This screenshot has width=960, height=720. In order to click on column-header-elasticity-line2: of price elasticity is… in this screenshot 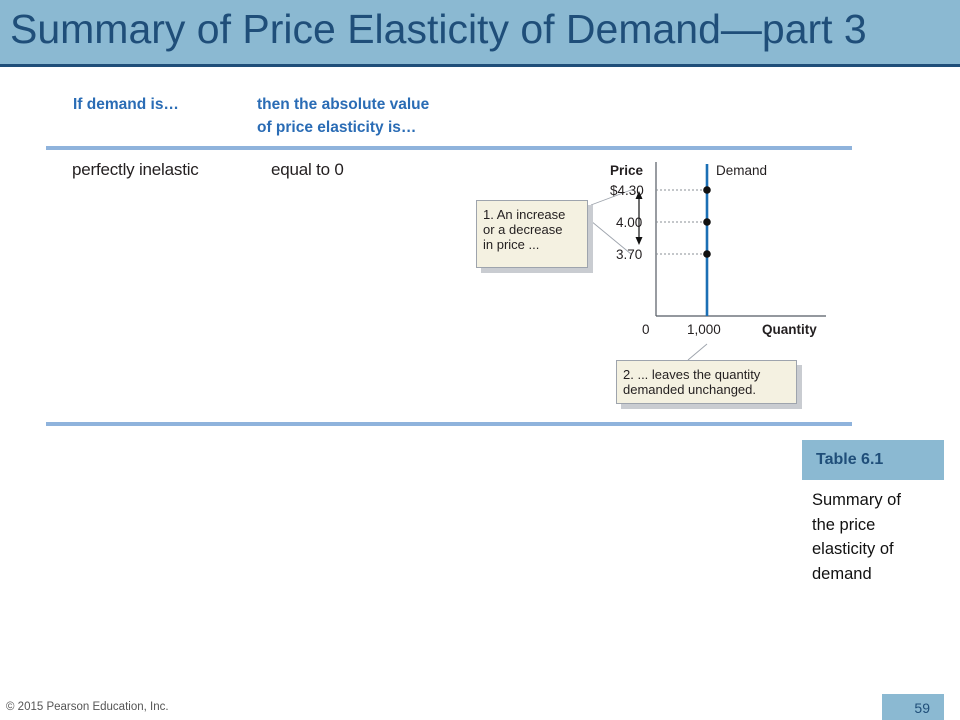, I will do `click(337, 127)`.